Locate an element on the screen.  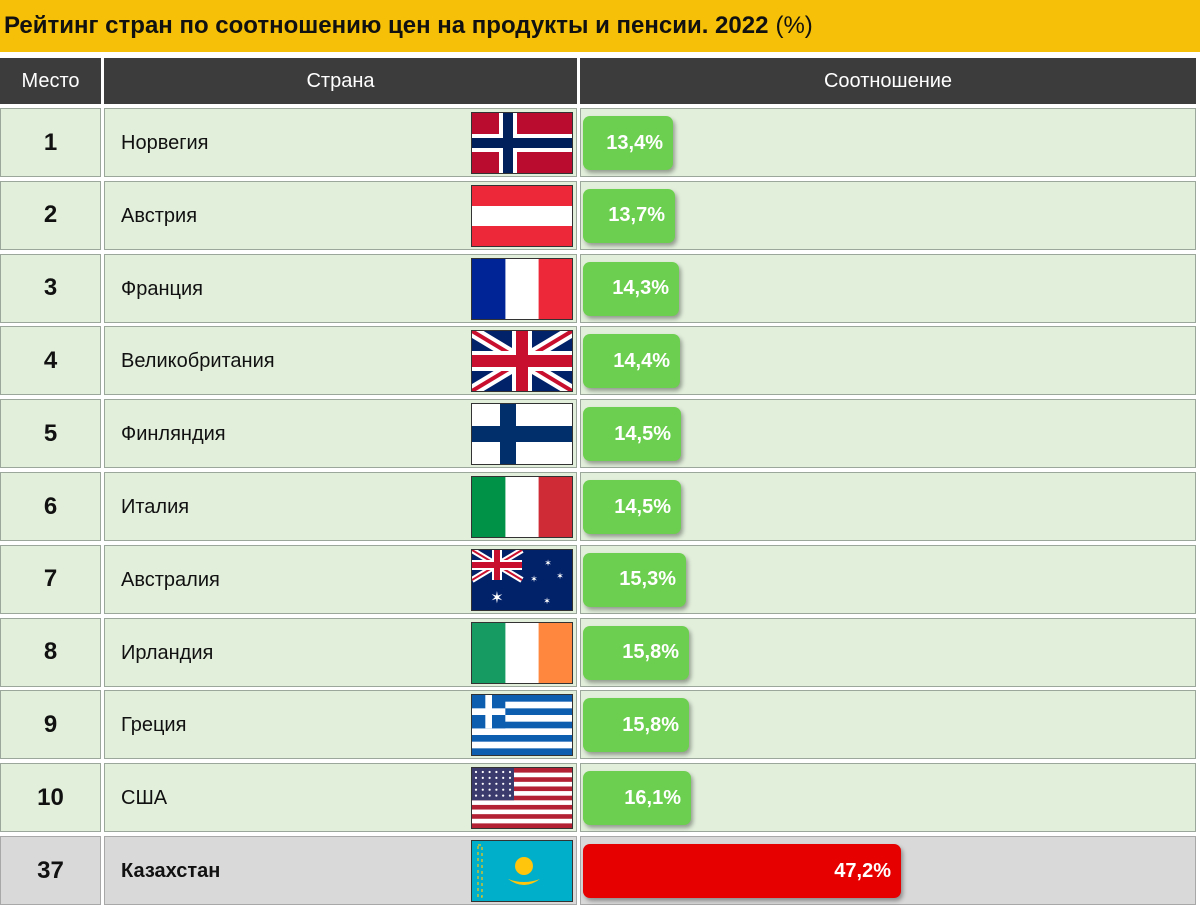
header-country: Страна is located at coordinates (340, 81).